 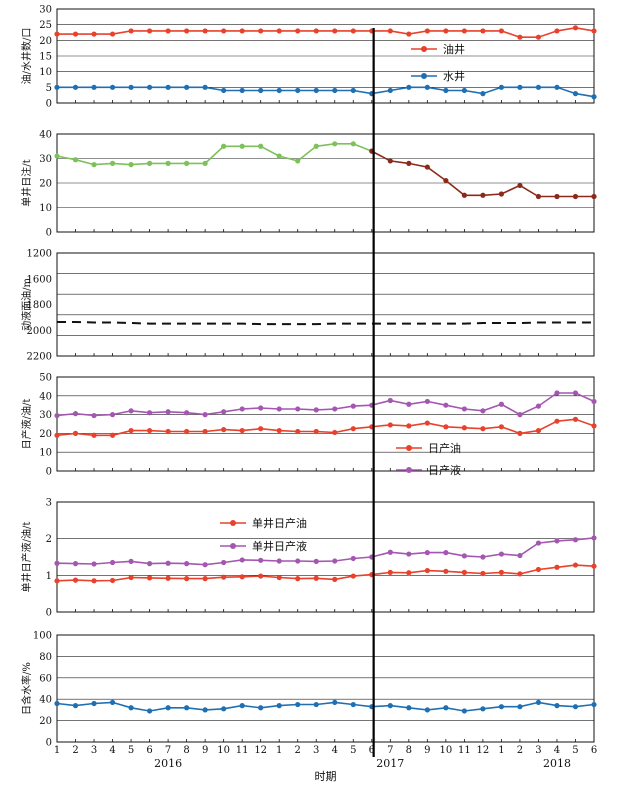 What do you see at coordinates (49, 539) in the screenshot?
I see `y-tick-label: 2` at bounding box center [49, 539].